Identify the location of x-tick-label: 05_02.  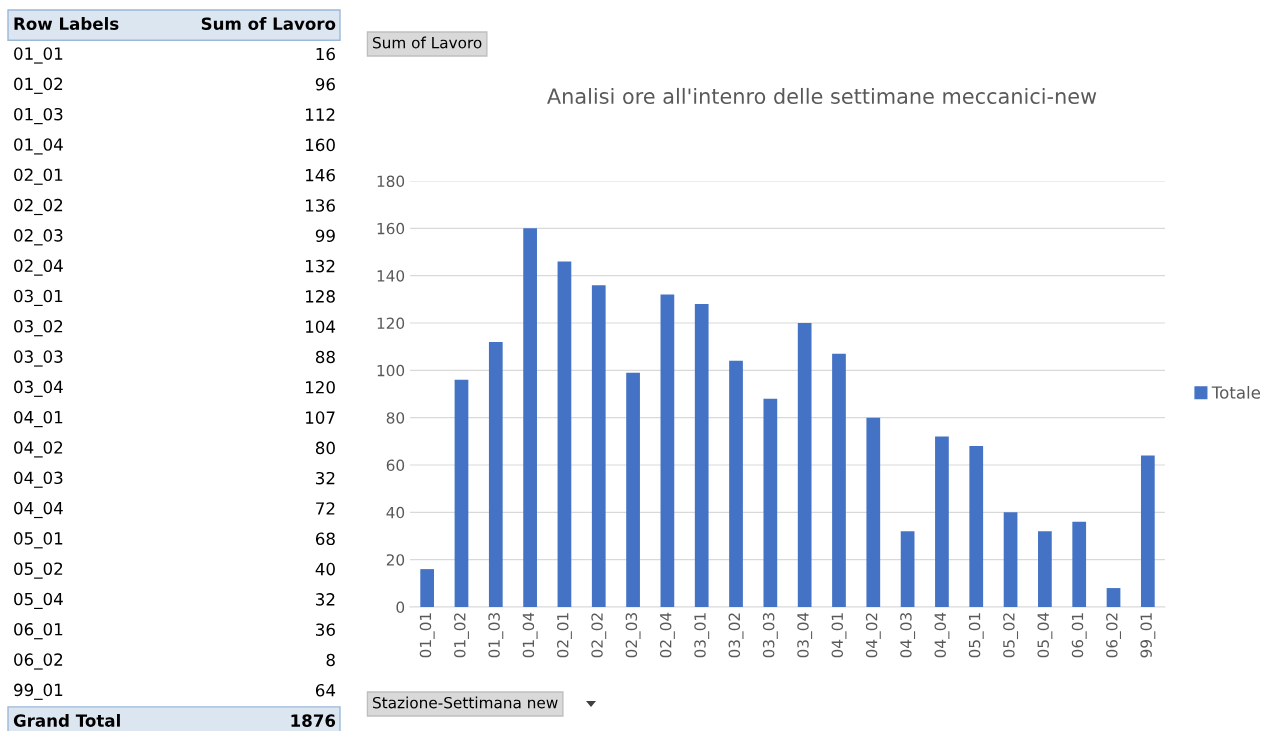
(1011, 635).